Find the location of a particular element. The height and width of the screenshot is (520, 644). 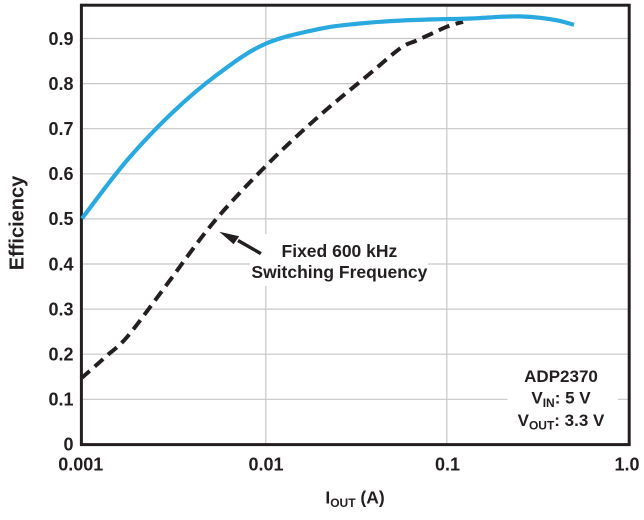

svg-text: 0.2 is located at coordinates (60, 355).